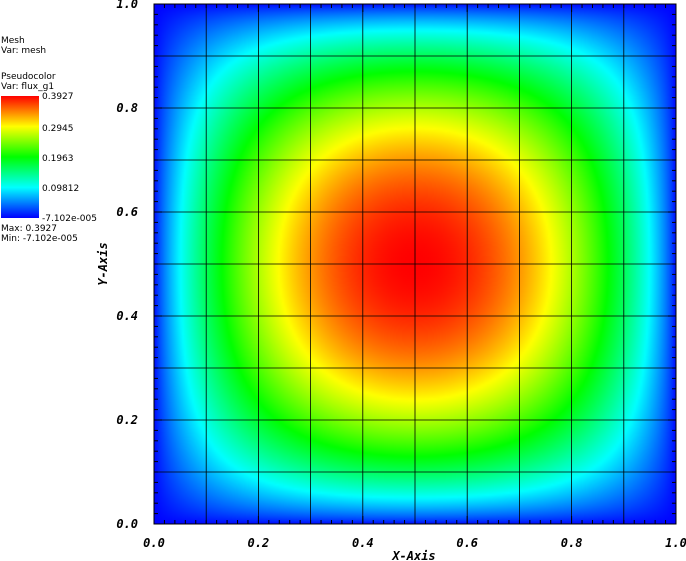  Describe the element at coordinates (154, 543) in the screenshot. I see `x-tick-label-0: 0.0` at that location.